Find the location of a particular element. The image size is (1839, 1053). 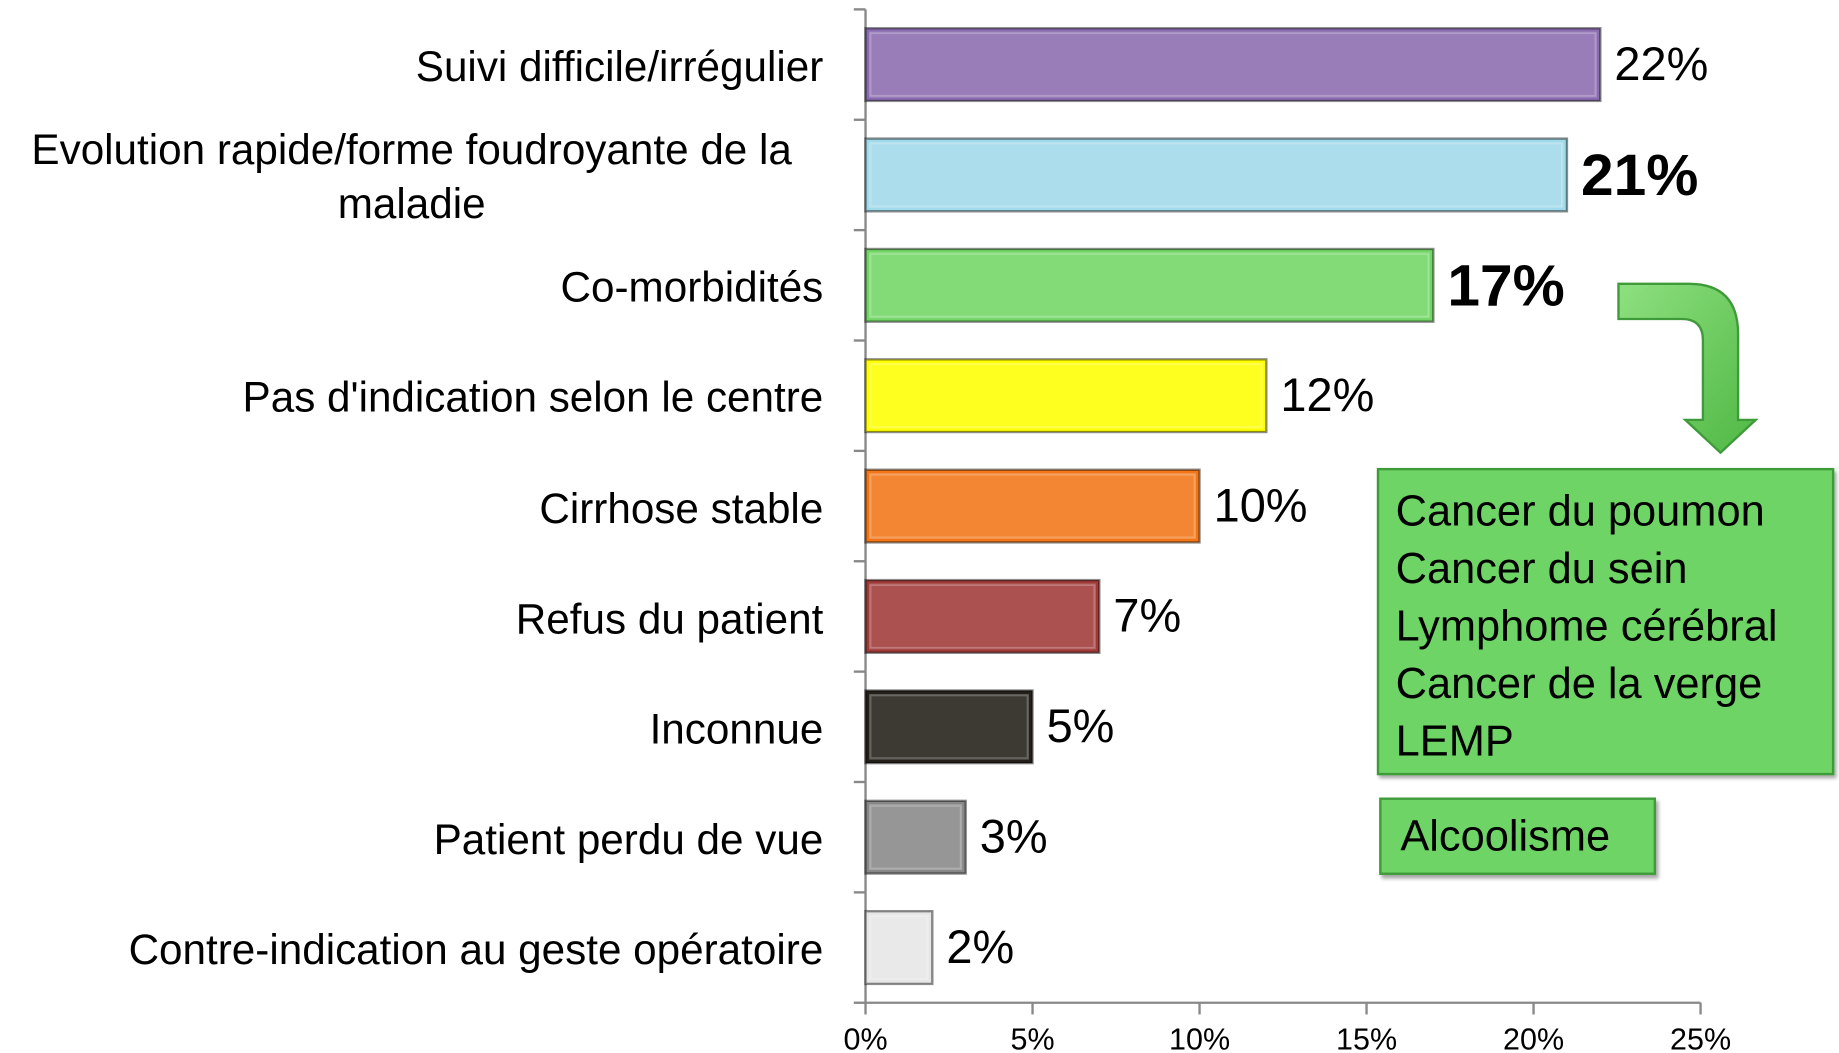

annotation-line: Lymphome cérébral is located at coordinates (1586, 625).